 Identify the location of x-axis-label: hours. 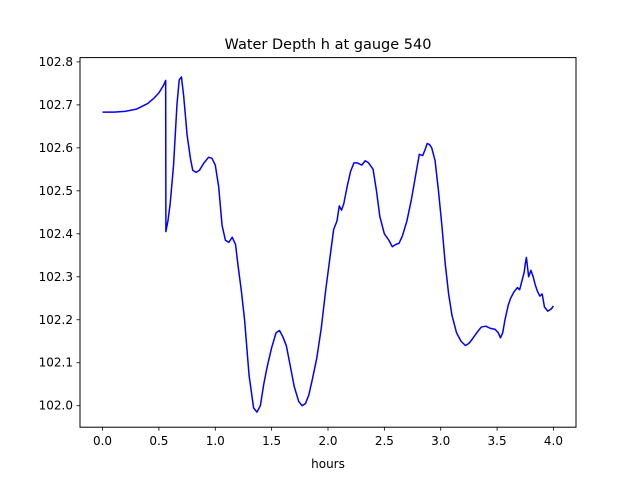
(328, 464).